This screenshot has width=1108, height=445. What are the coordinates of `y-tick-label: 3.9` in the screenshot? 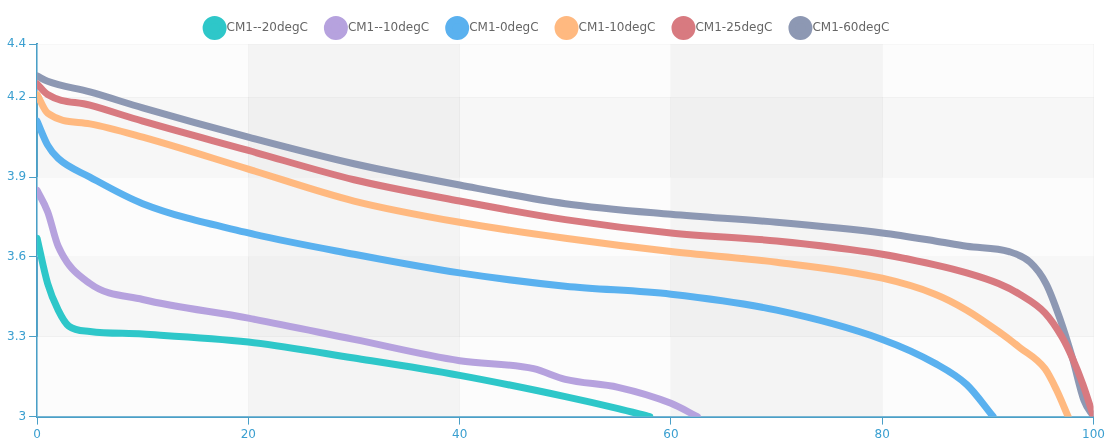 It's located at (16, 176).